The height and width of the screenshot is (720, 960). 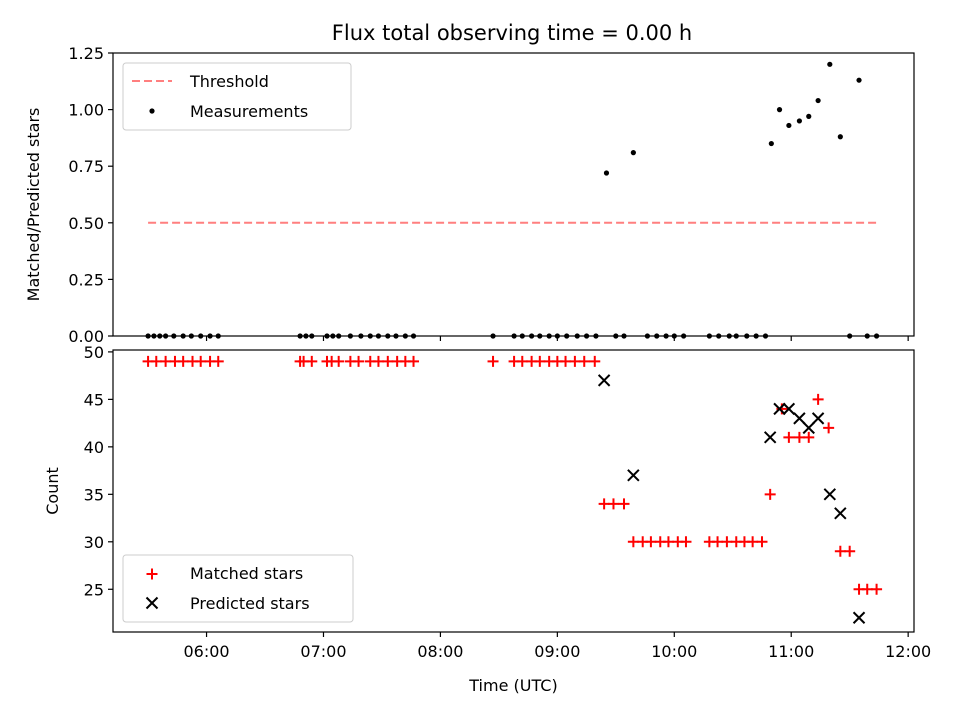 I want to click on y-tick-label: 0.25, so click(x=86, y=279).